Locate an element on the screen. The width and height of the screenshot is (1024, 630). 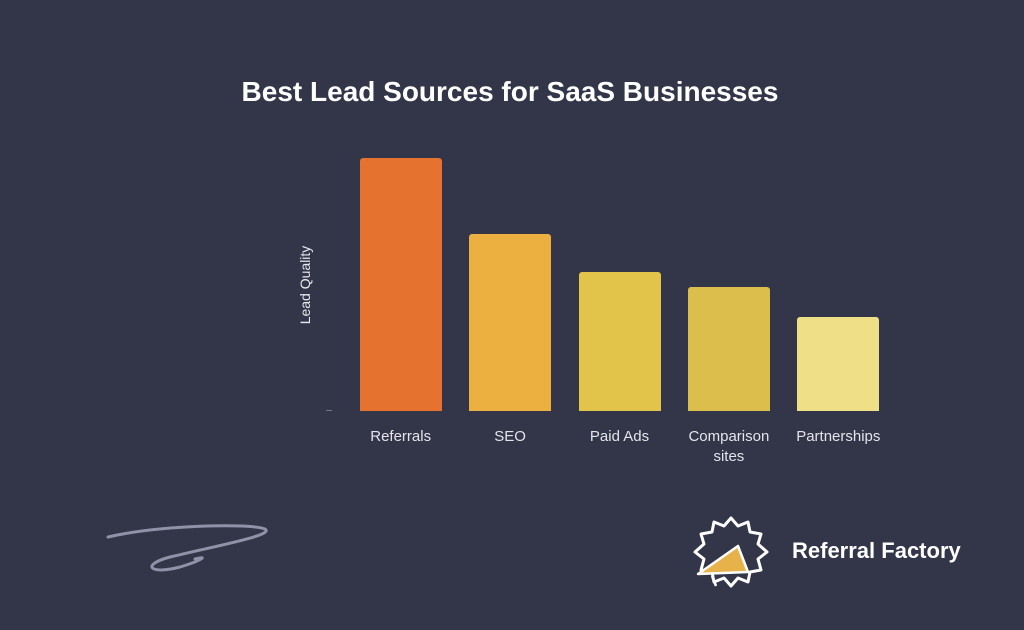
x-tick-label: Partnerships is located at coordinates (838, 436).